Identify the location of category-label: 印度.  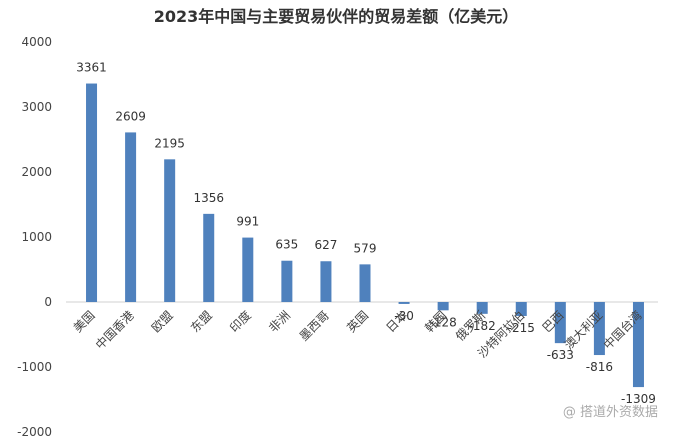
(240, 322).